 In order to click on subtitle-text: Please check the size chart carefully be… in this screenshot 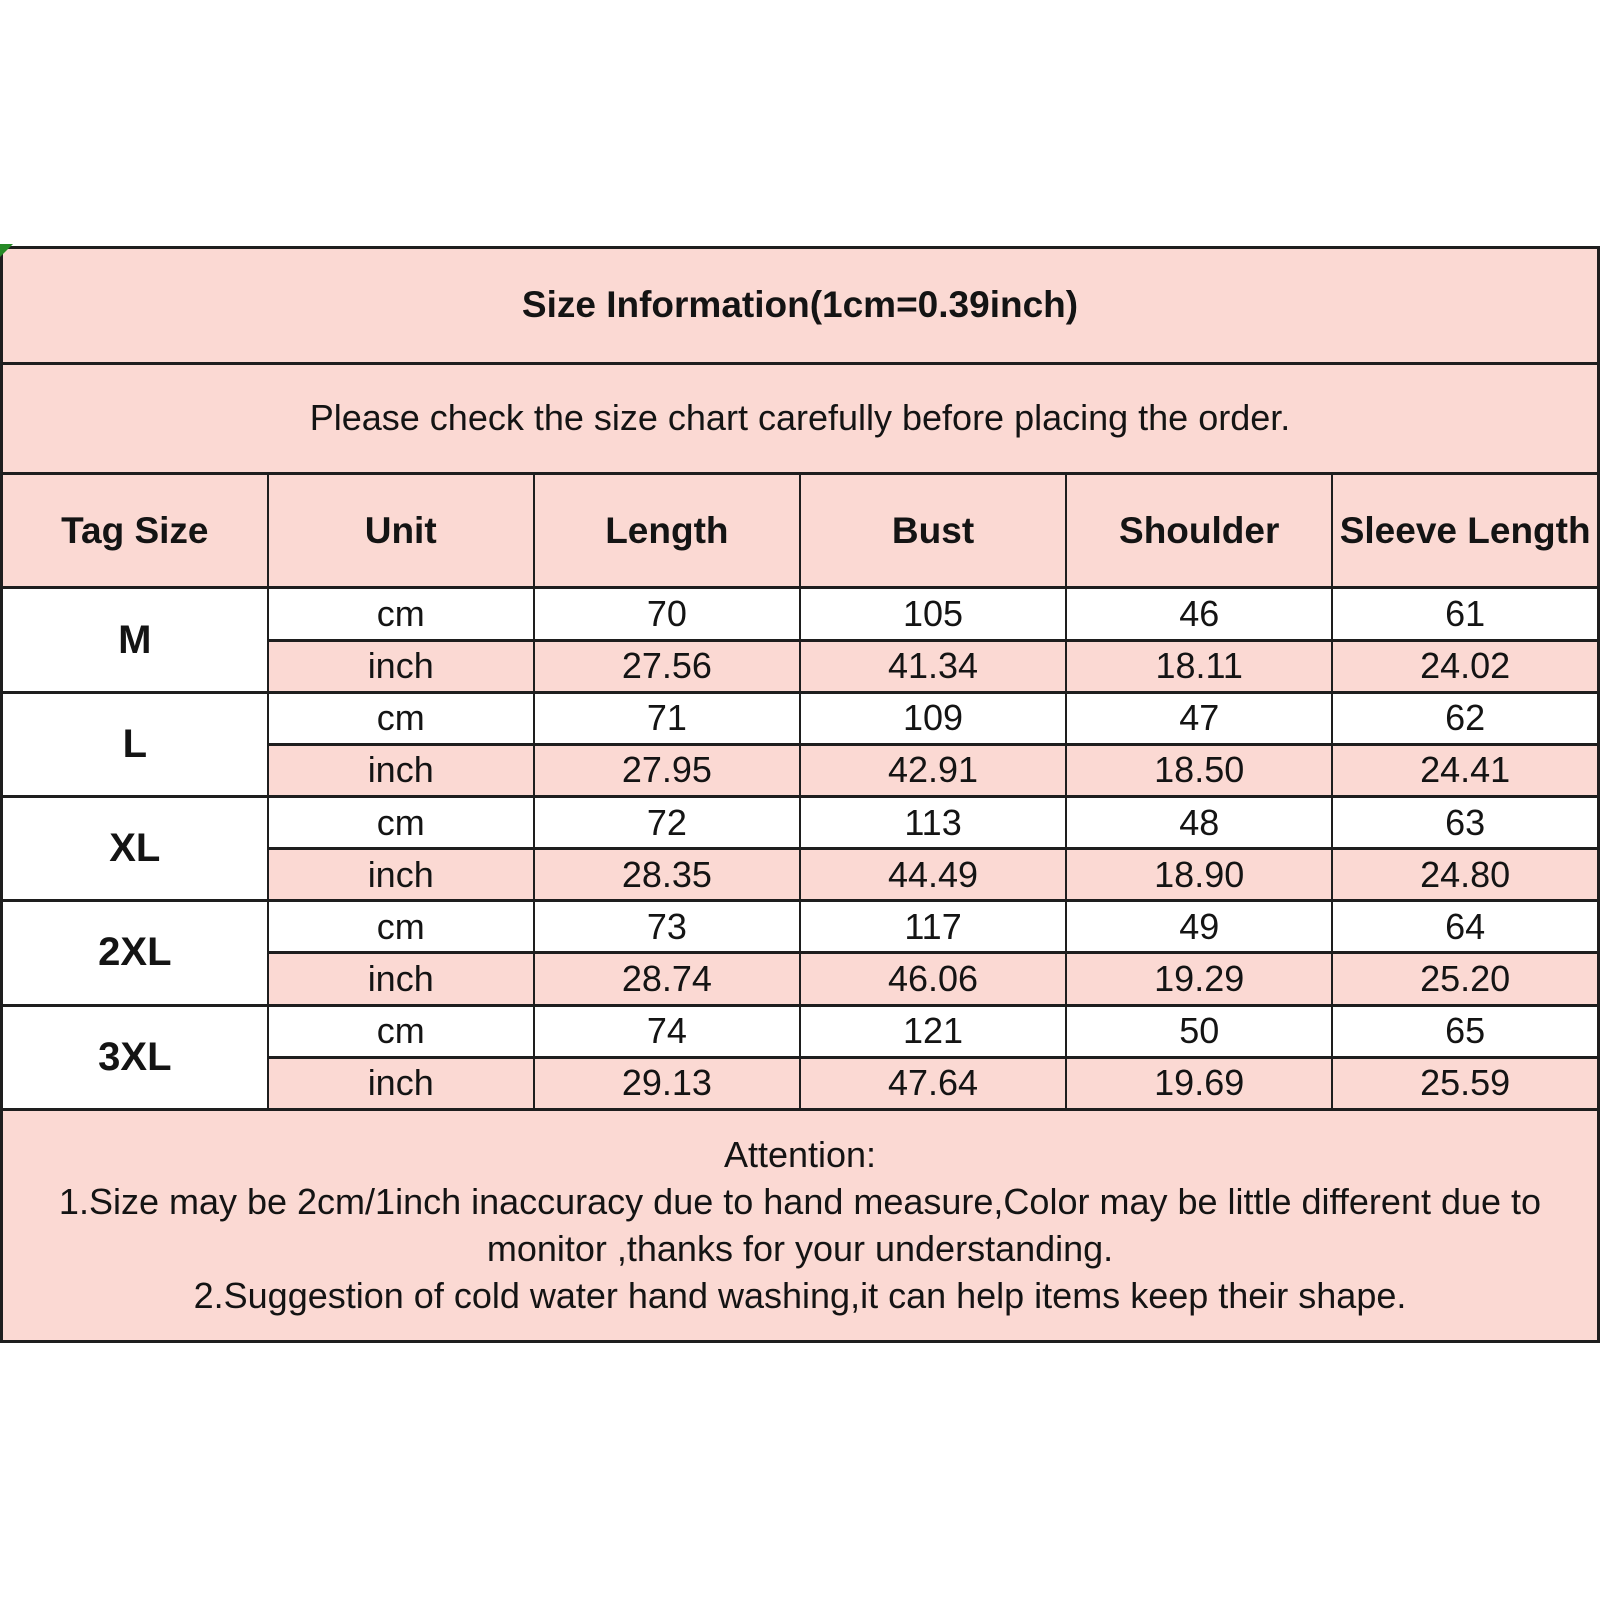, I will do `click(800, 418)`.